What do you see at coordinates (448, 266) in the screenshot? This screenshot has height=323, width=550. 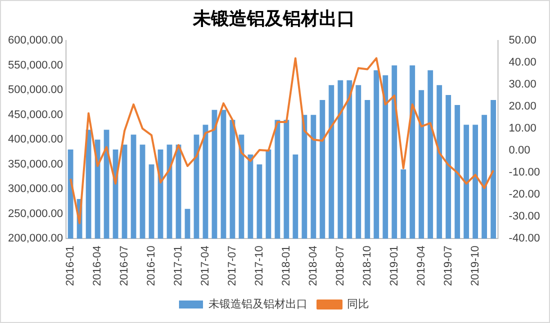 I see `x-tick-label: 2019-07` at bounding box center [448, 266].